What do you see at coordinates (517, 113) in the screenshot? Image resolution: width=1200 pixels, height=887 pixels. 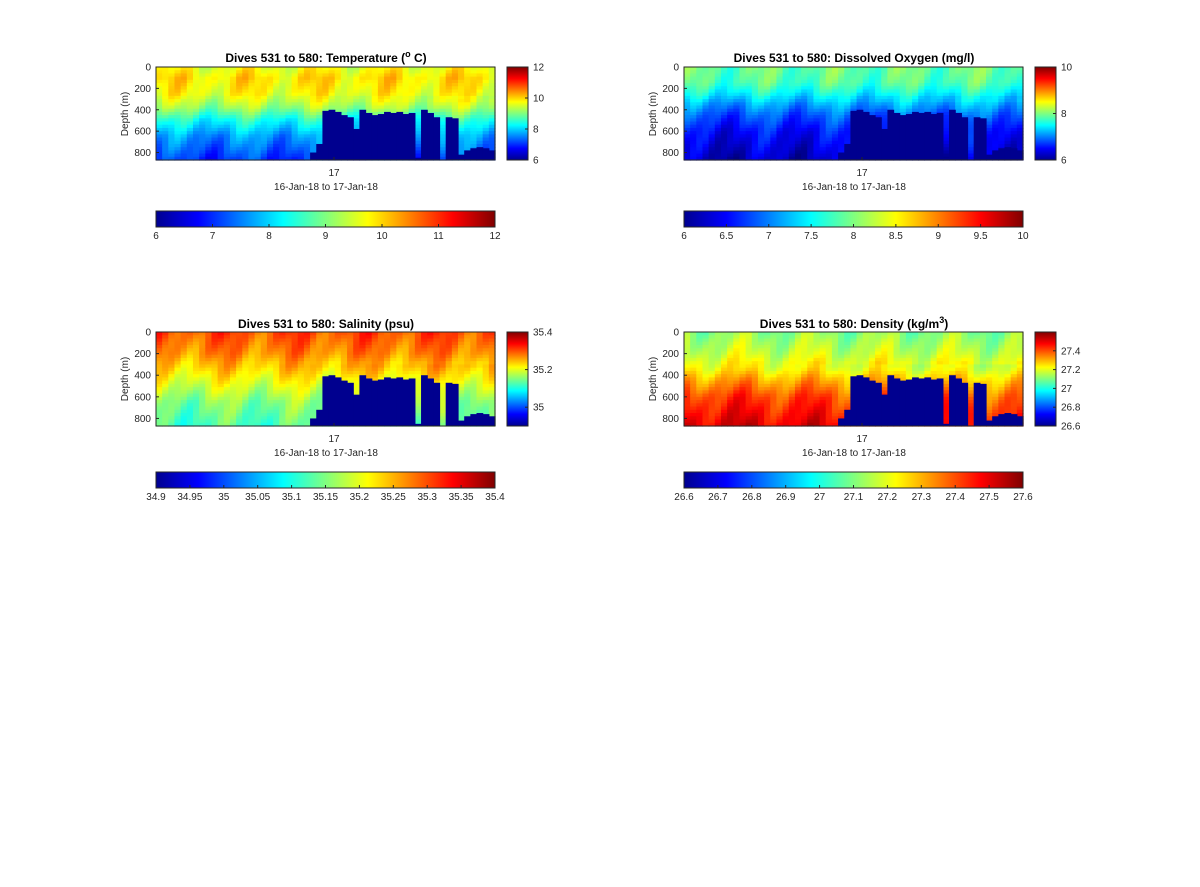 I see `colorbar-frame` at bounding box center [517, 113].